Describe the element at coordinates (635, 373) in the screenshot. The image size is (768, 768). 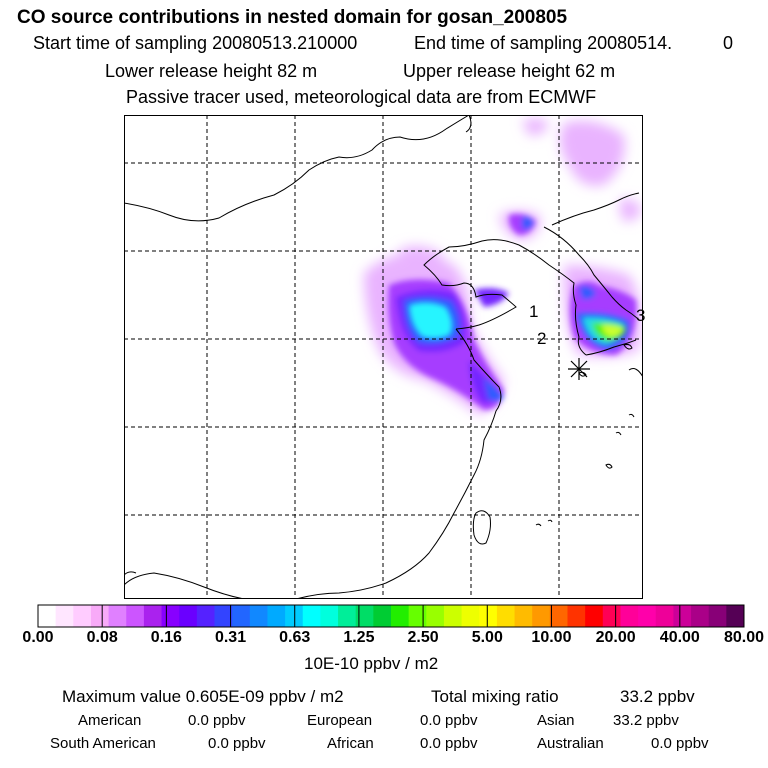
I see `japan-kyushu` at that location.